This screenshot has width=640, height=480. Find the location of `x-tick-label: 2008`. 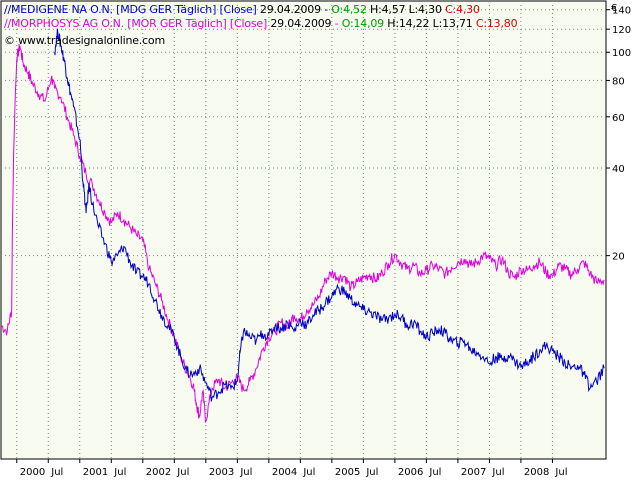

x-tick-label: 2008 is located at coordinates (536, 472).